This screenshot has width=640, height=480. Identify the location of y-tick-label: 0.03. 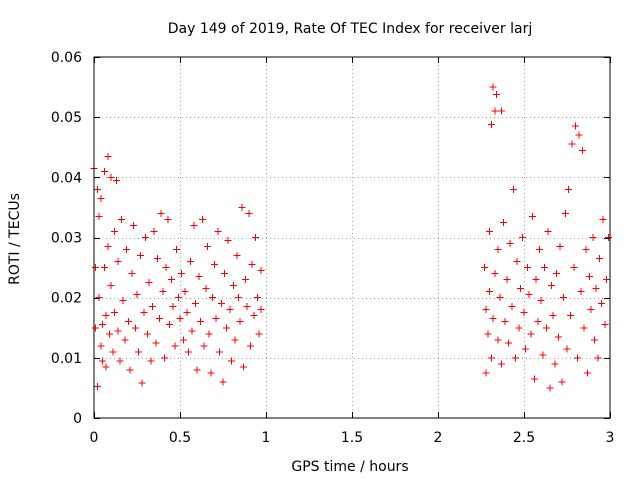
(66, 239).